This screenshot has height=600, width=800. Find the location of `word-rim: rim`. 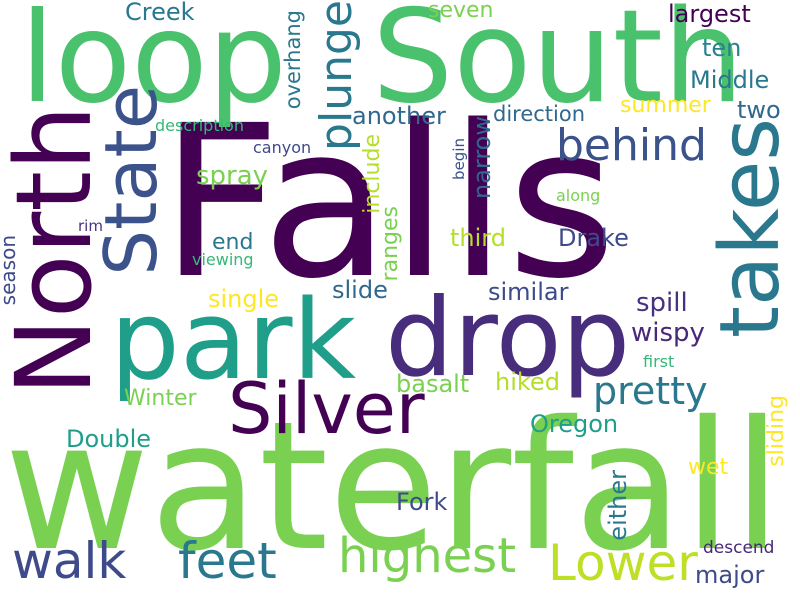

word-rim: rim is located at coordinates (90, 226).